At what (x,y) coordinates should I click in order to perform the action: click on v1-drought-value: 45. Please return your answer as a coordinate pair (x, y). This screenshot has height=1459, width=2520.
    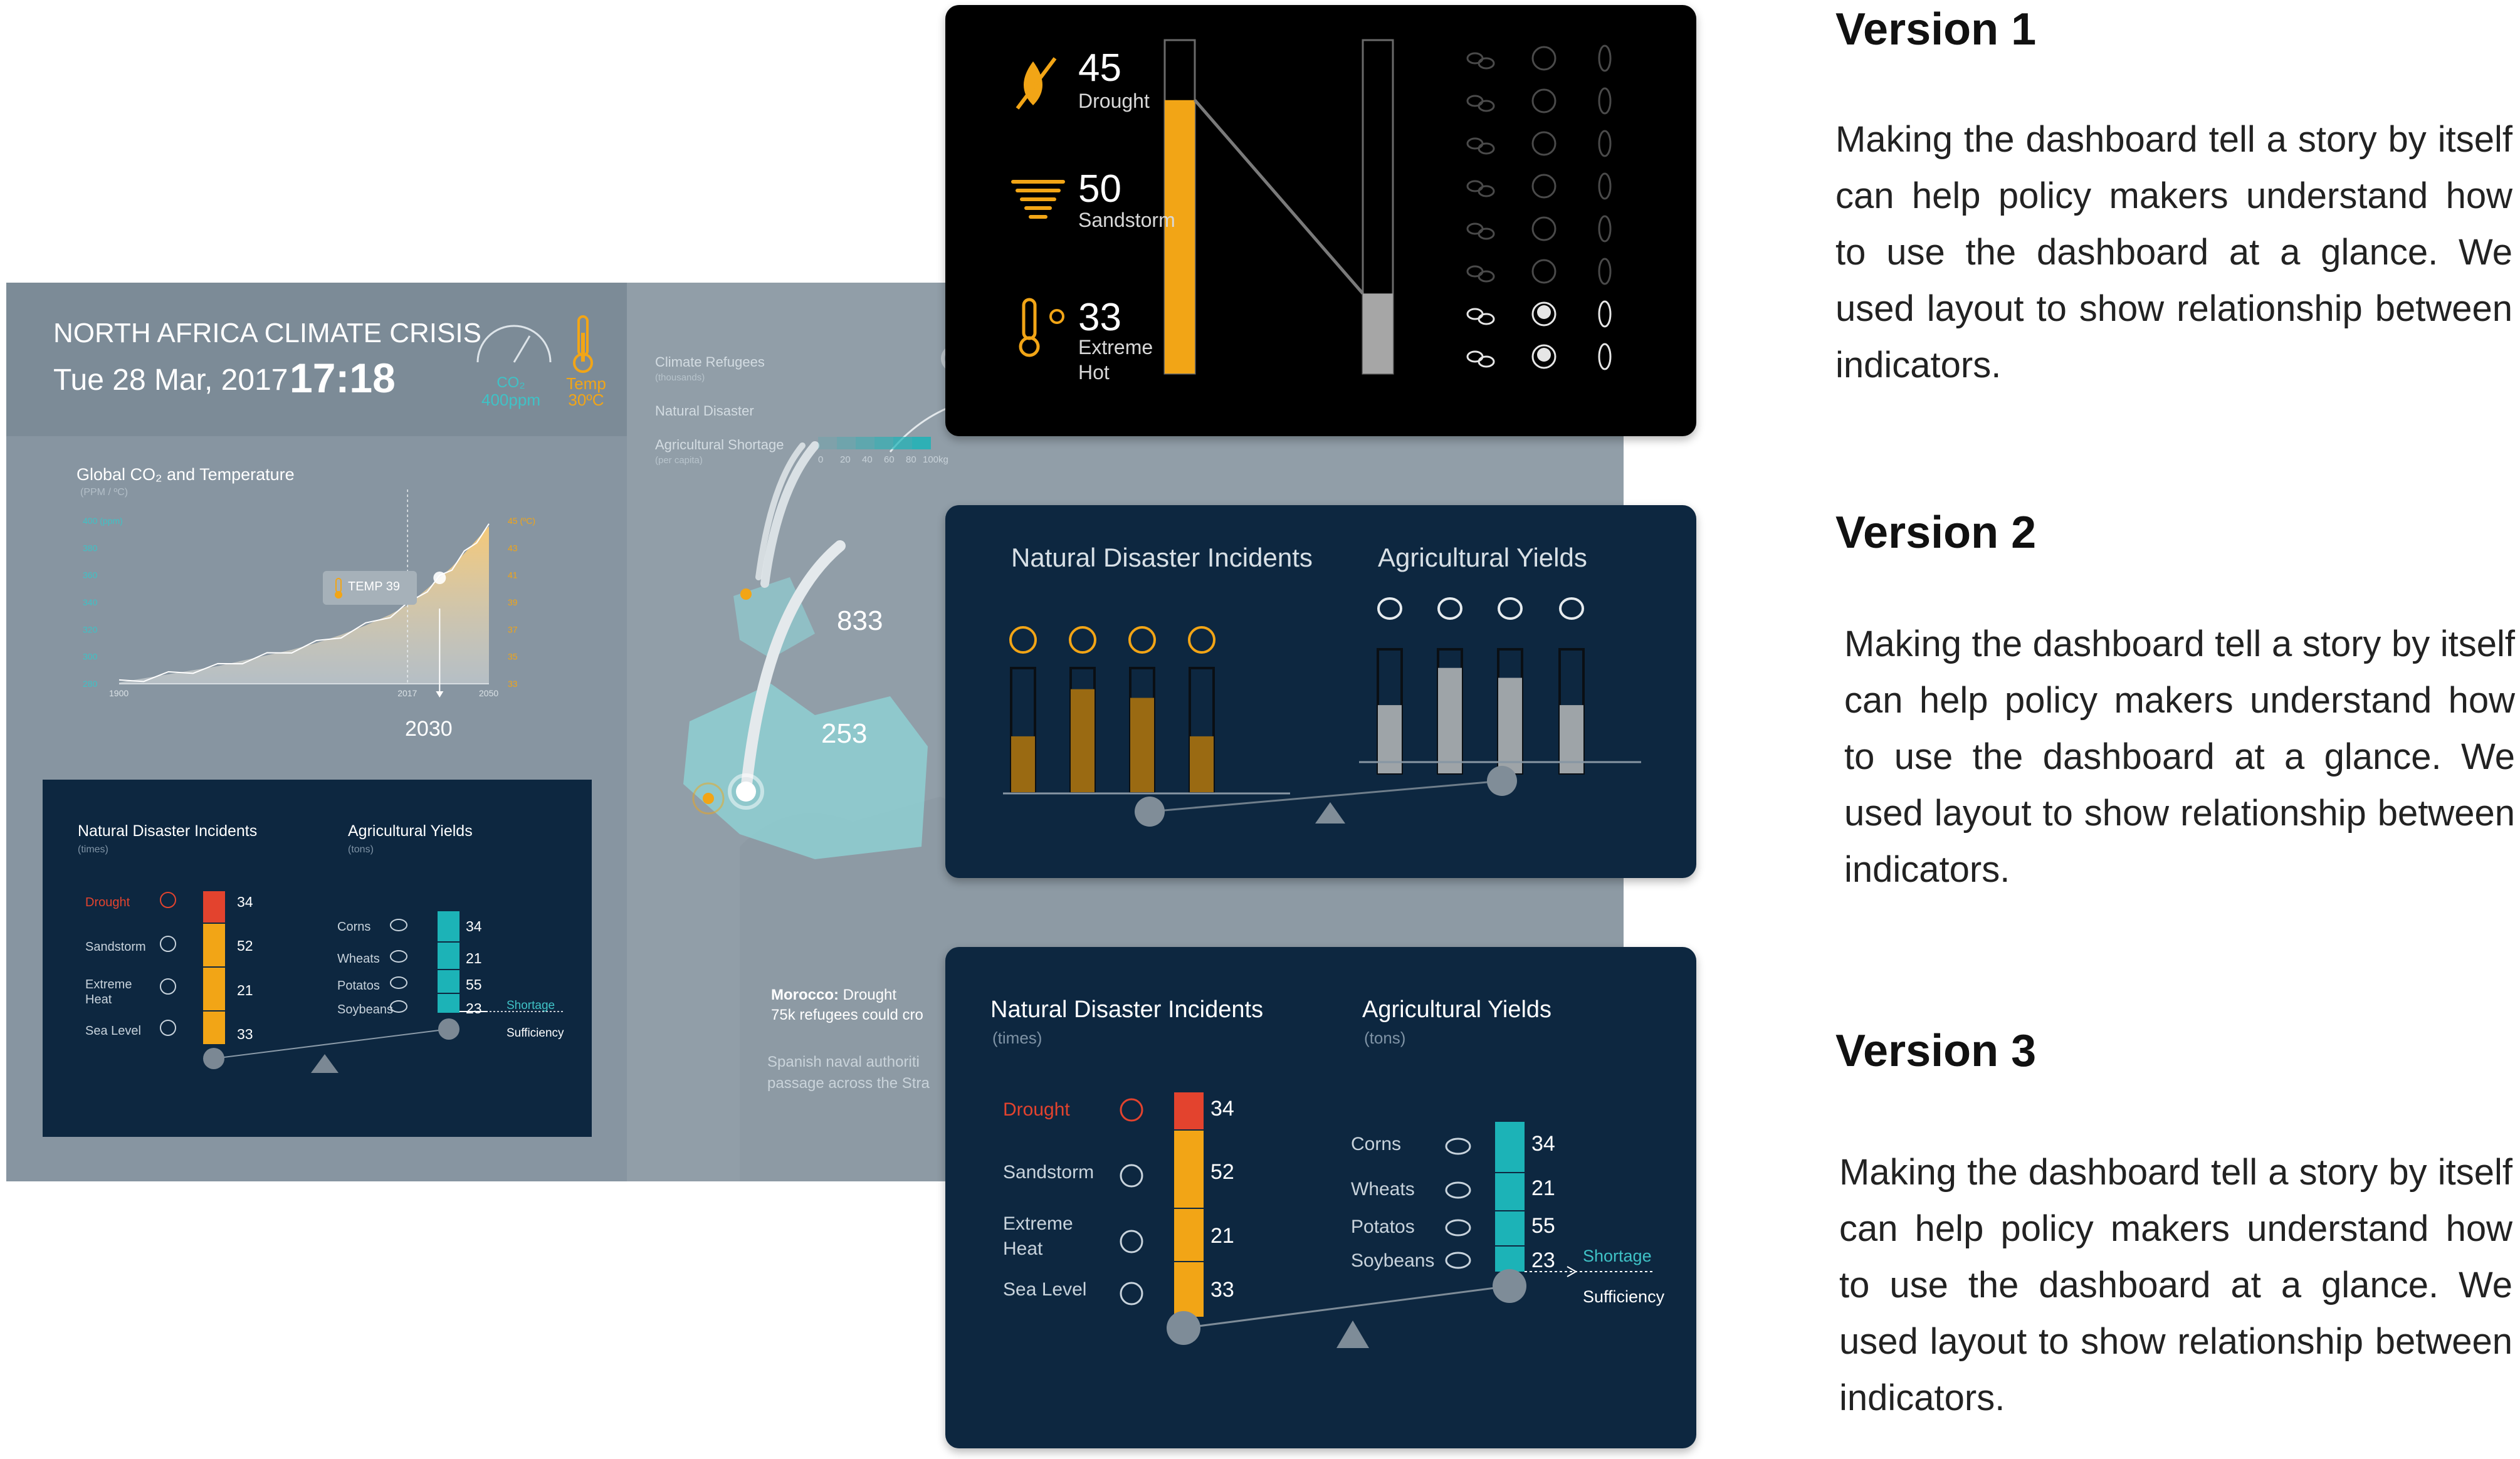
    Looking at the image, I should click on (1099, 68).